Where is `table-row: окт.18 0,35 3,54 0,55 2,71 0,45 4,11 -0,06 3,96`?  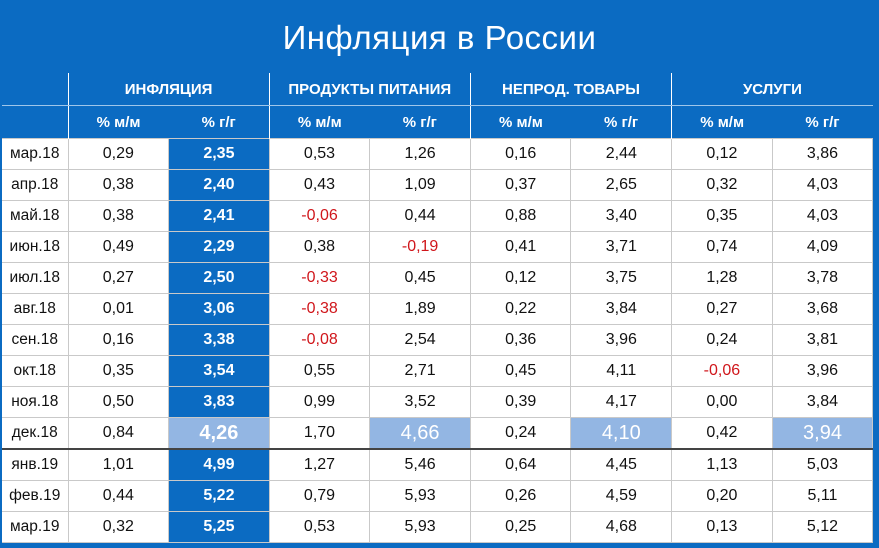
table-row: окт.18 0,35 3,54 0,55 2,71 0,45 4,11 -0,06 3,96 is located at coordinates (438, 371).